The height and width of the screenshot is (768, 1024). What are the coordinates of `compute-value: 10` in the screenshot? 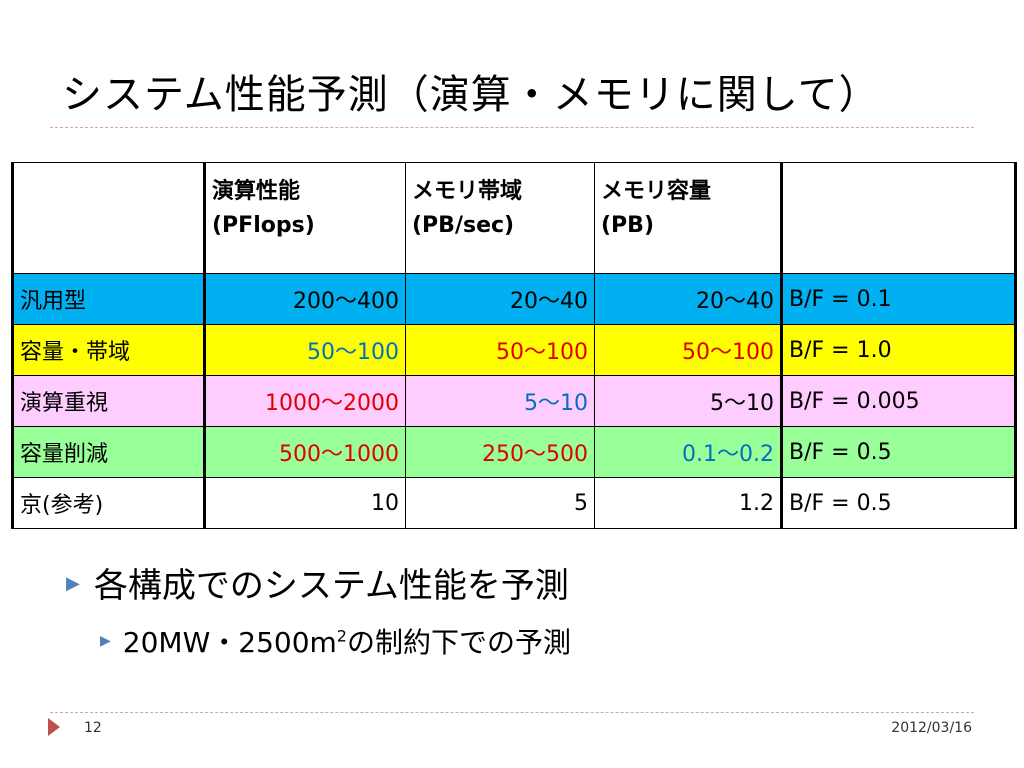 It's located at (304, 503).